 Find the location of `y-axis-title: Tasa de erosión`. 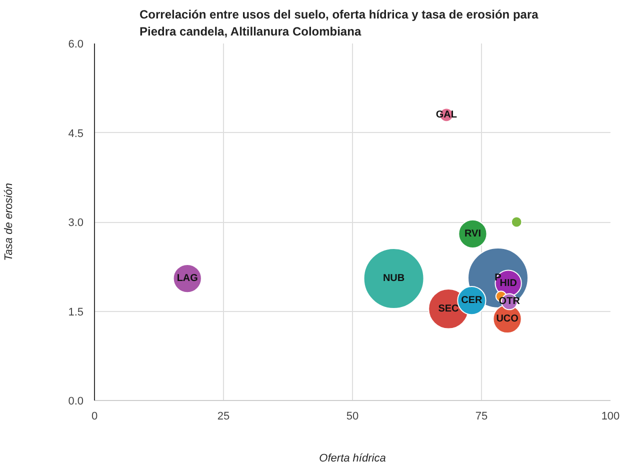

y-axis-title: Tasa de erosión is located at coordinates (9, 222).